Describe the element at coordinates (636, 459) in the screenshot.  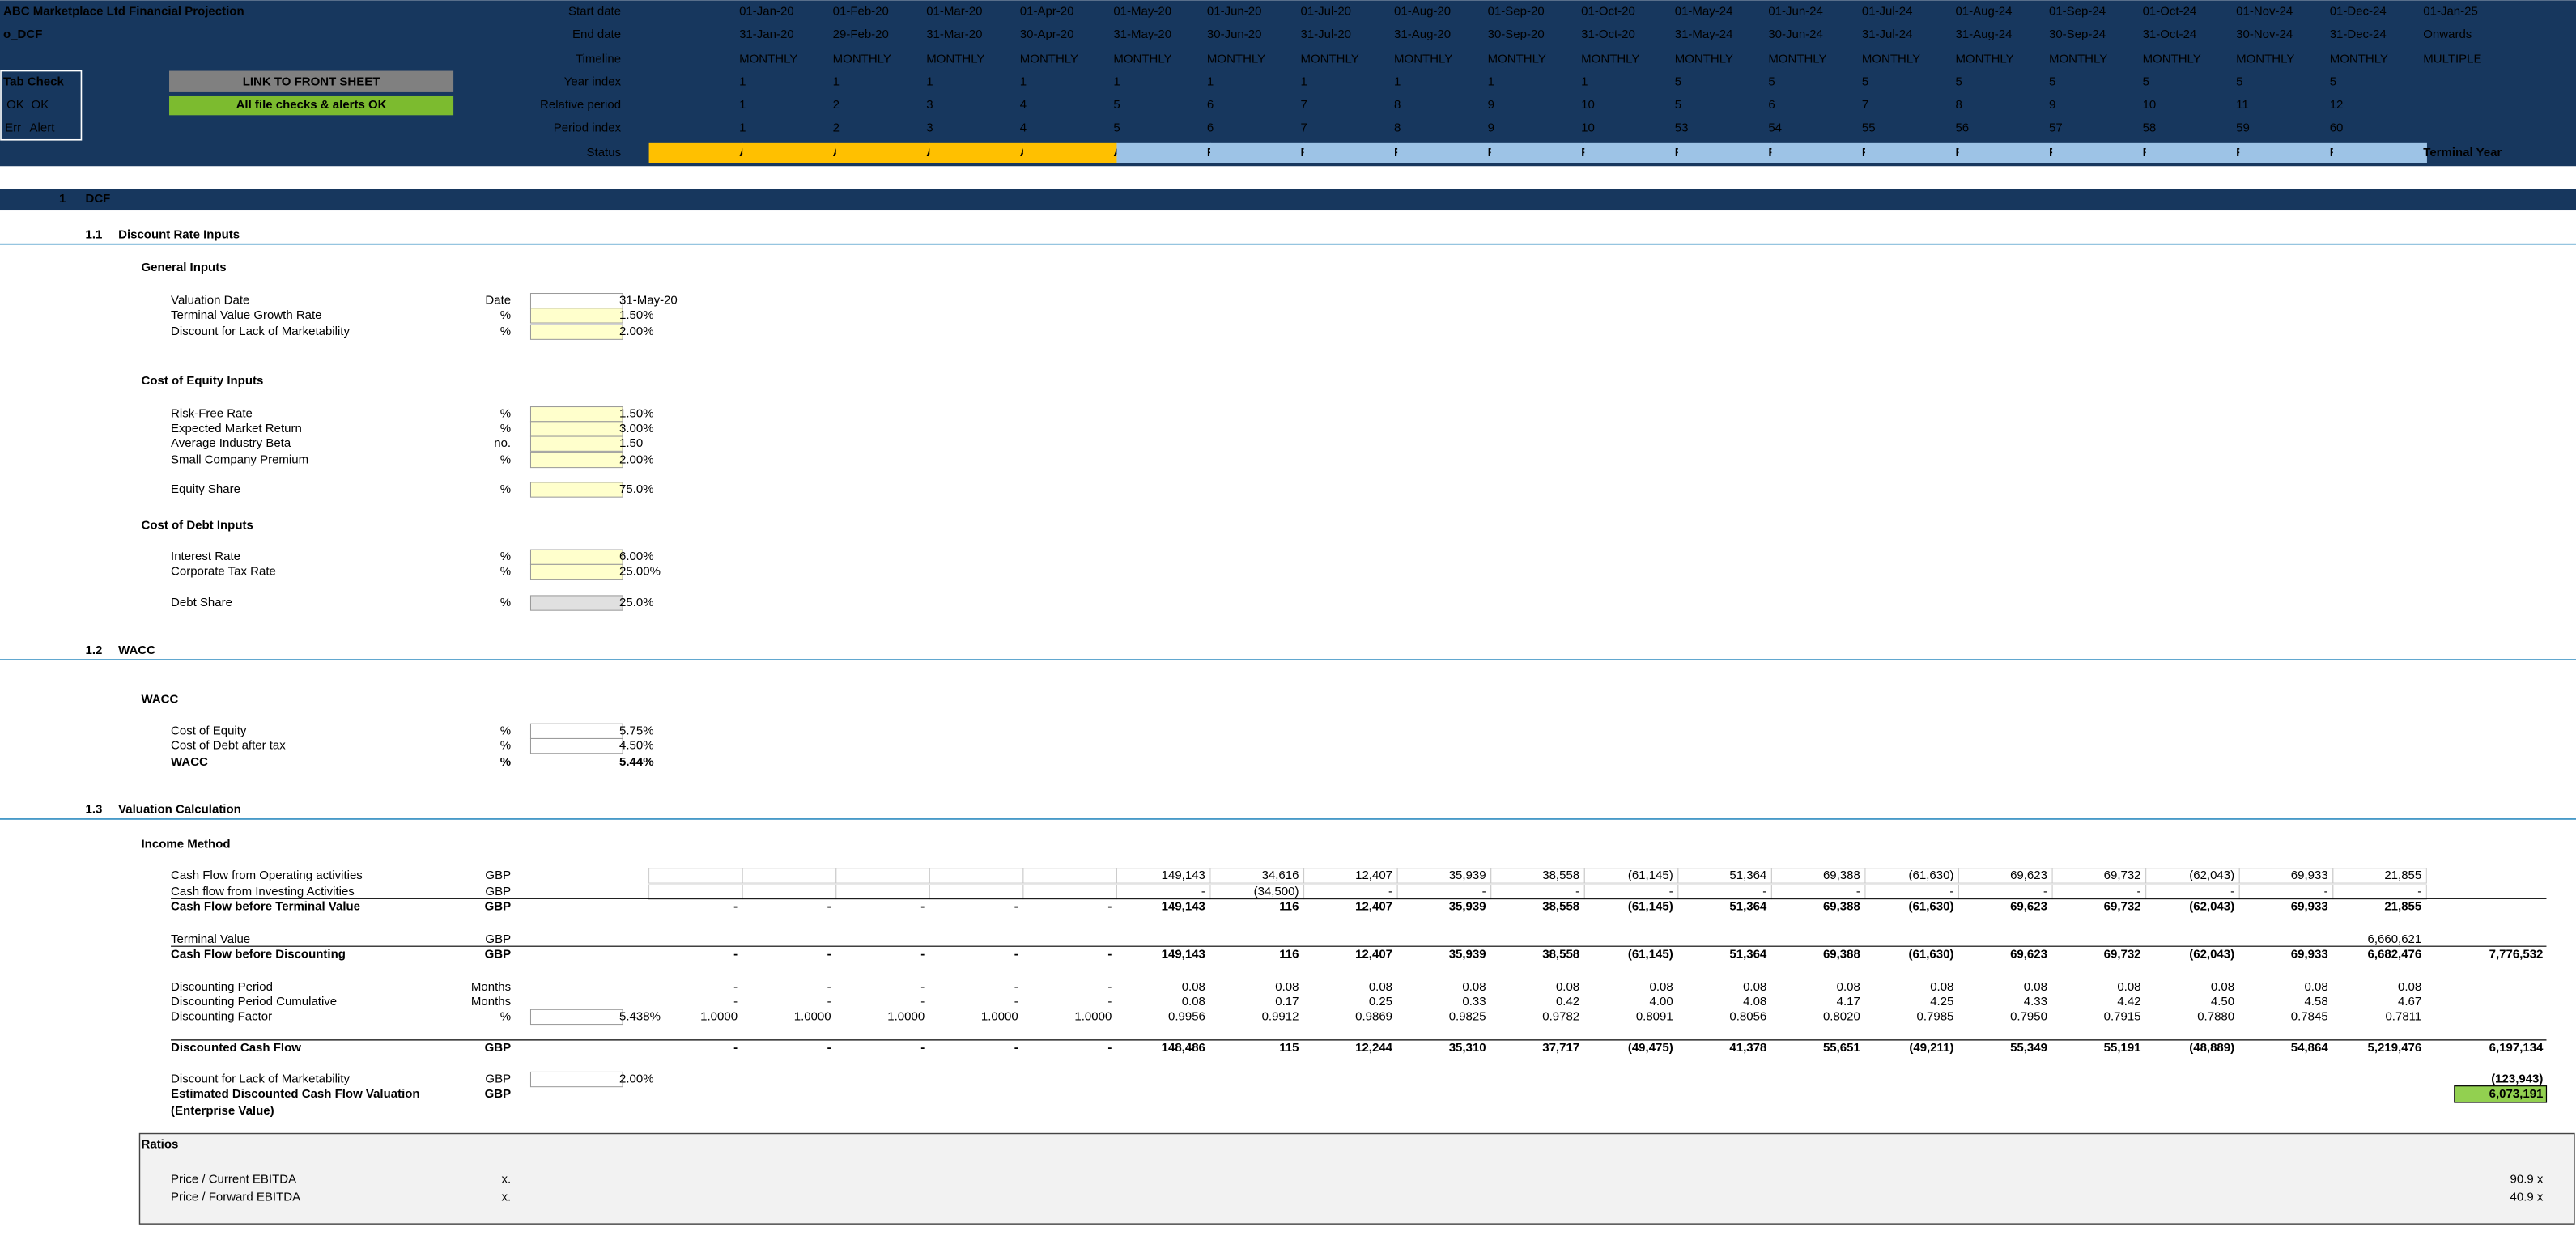
I see `input-value: 2.00%` at that location.